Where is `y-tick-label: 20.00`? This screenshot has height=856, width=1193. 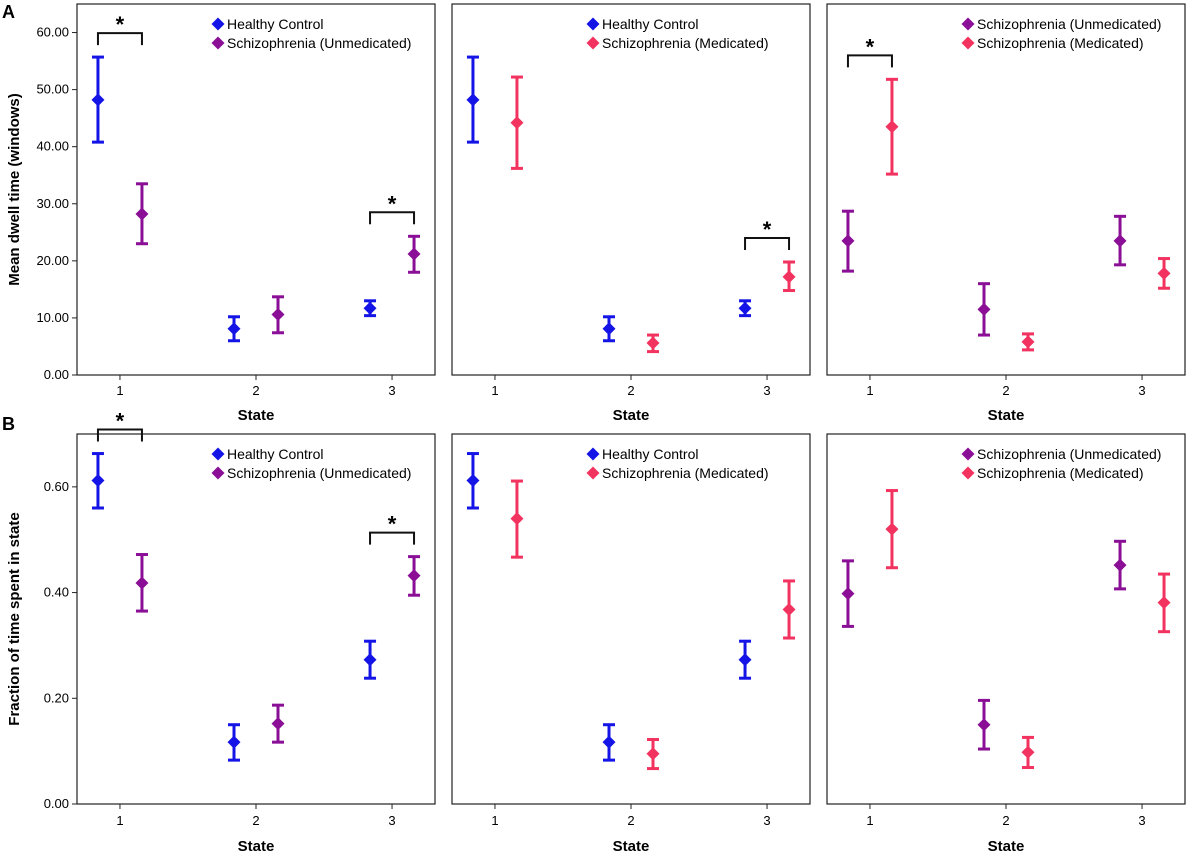 y-tick-label: 20.00 is located at coordinates (52, 260).